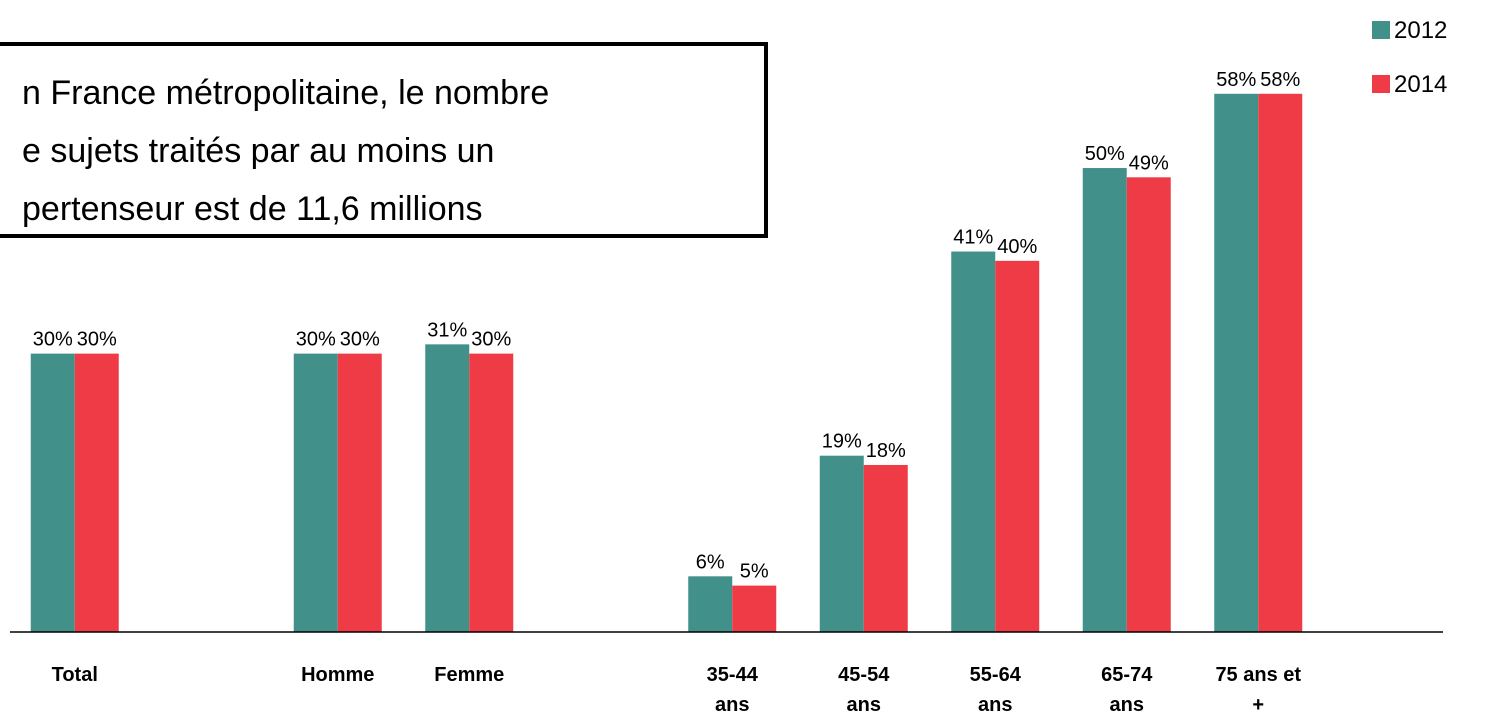 This screenshot has width=1512, height=722. I want to click on legend-label: 2012, so click(1420, 30).